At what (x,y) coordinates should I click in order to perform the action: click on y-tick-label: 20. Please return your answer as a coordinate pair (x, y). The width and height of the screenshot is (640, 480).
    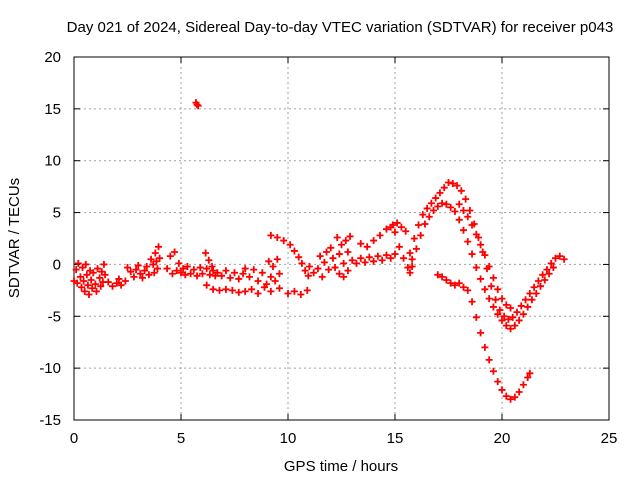
    Looking at the image, I should click on (52, 57).